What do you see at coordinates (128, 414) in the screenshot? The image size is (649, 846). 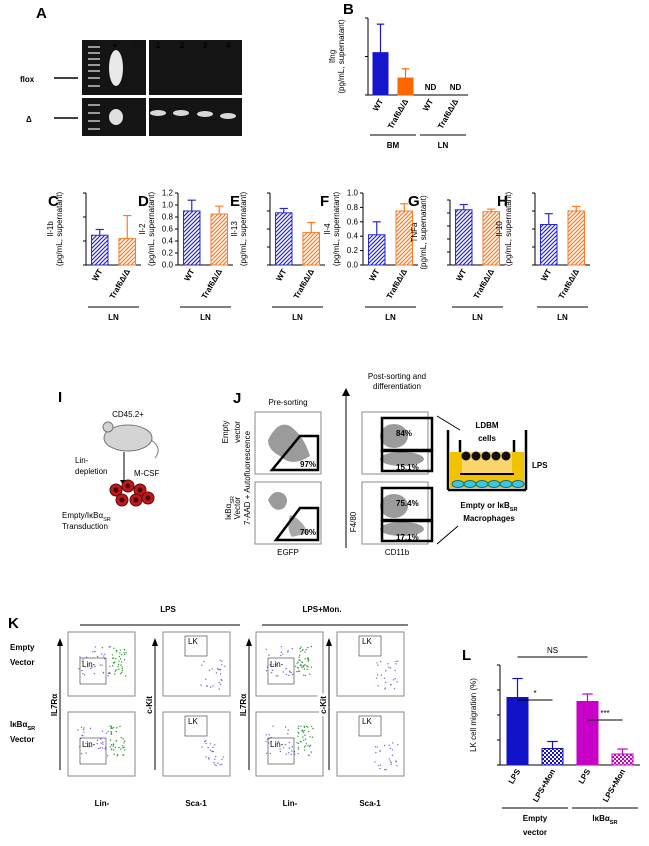 I see `mouse-label: CD45.2+` at bounding box center [128, 414].